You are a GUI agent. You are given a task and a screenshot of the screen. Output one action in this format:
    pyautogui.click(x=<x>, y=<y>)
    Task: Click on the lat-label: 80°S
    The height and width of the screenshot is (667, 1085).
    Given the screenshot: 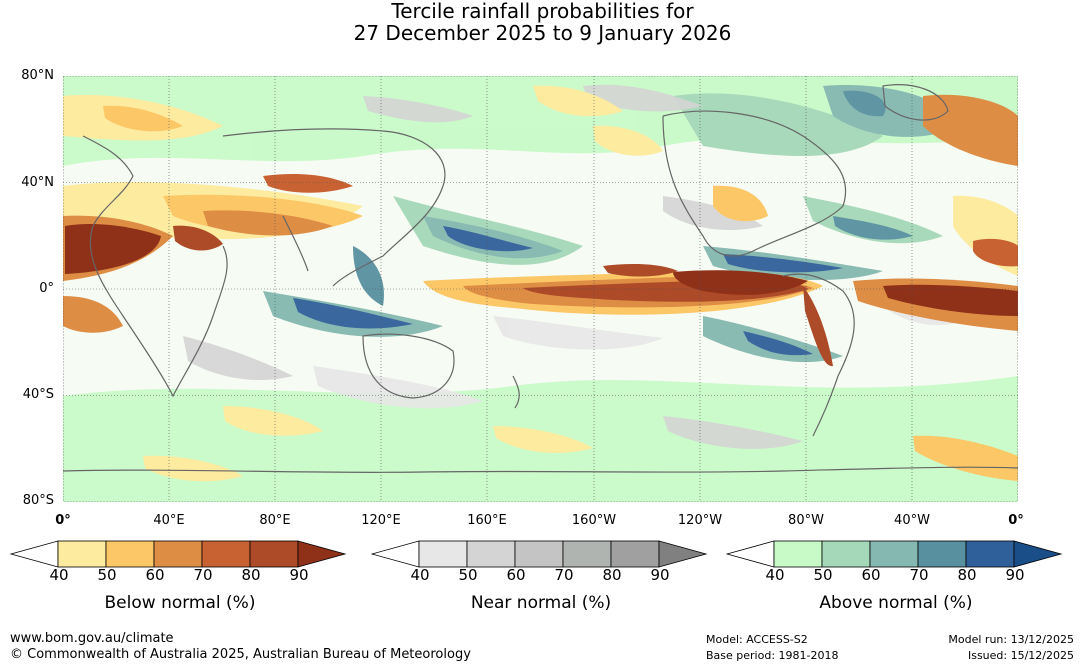 What is the action you would take?
    pyautogui.click(x=38, y=500)
    